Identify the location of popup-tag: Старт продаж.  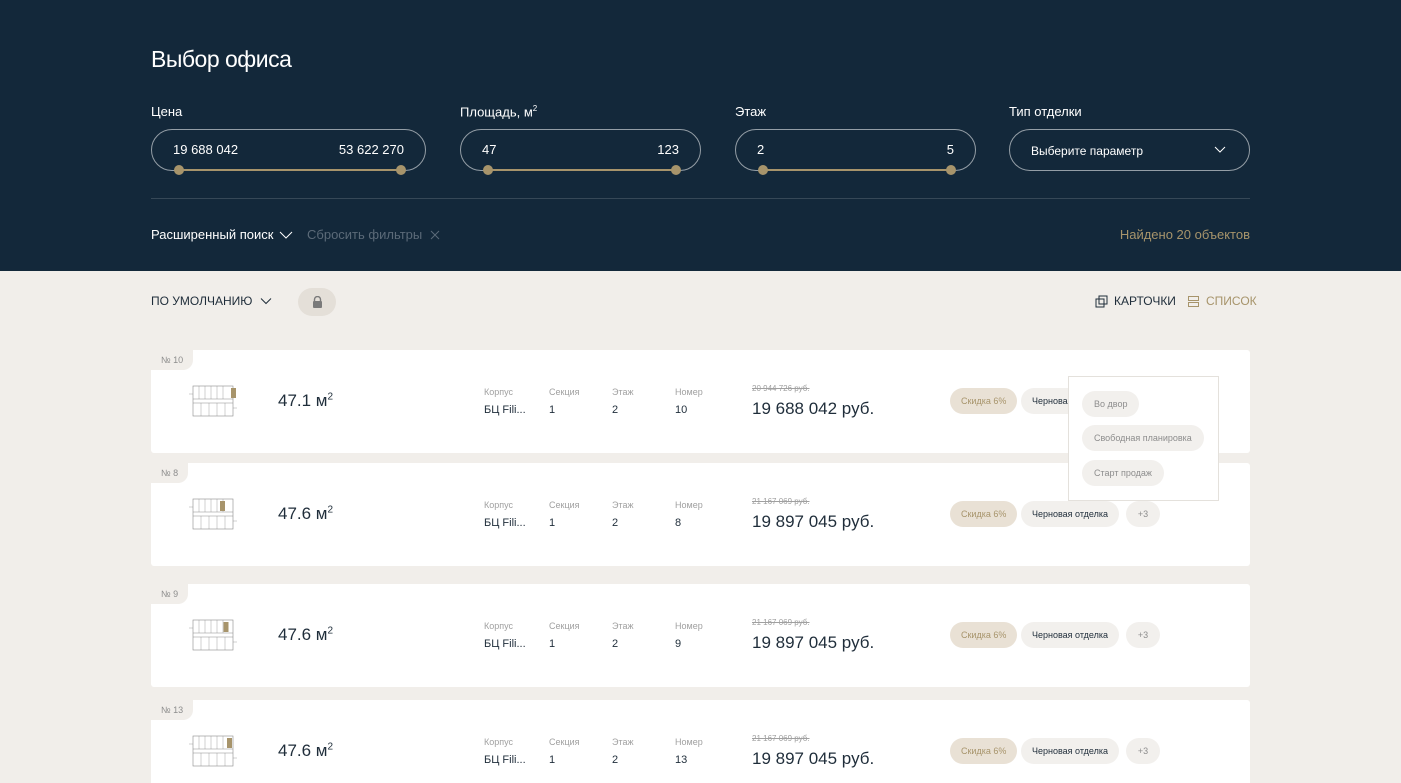
(1123, 473).